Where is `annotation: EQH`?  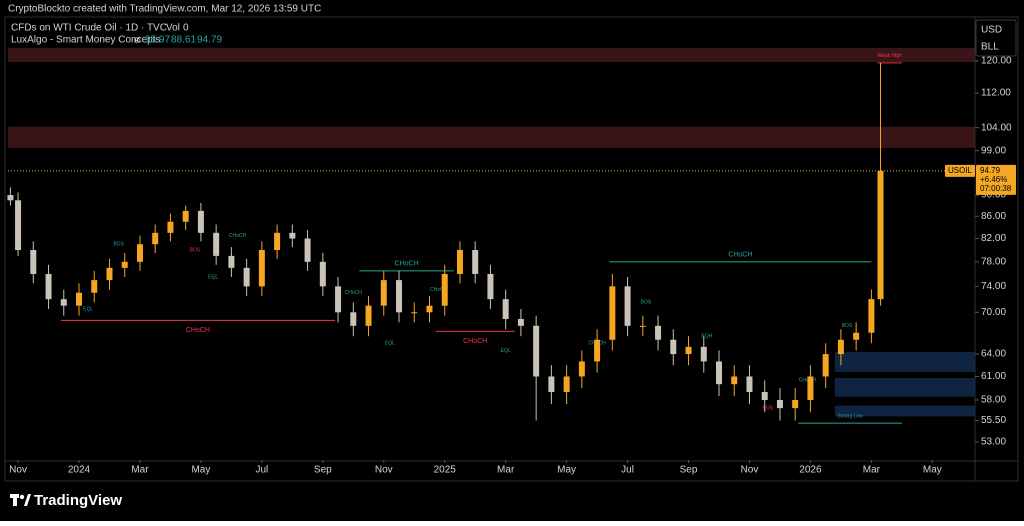
annotation: EQH is located at coordinates (706, 337).